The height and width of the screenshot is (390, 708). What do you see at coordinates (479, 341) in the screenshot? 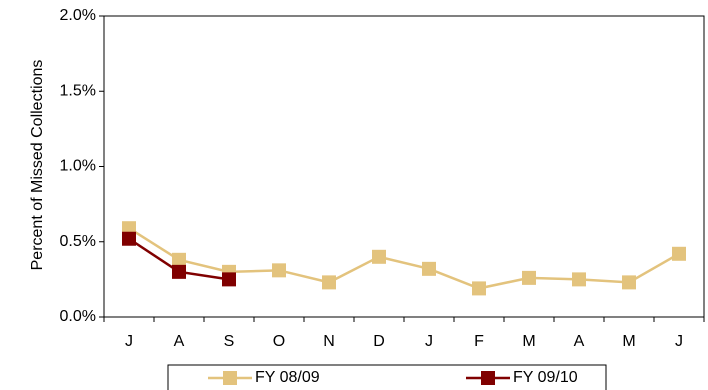
I see `x-tick-label: F` at bounding box center [479, 341].